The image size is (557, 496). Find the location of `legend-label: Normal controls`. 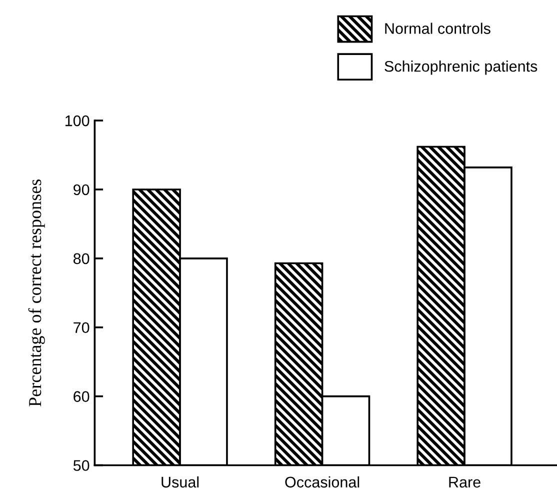

legend-label: Normal controls is located at coordinates (437, 28).